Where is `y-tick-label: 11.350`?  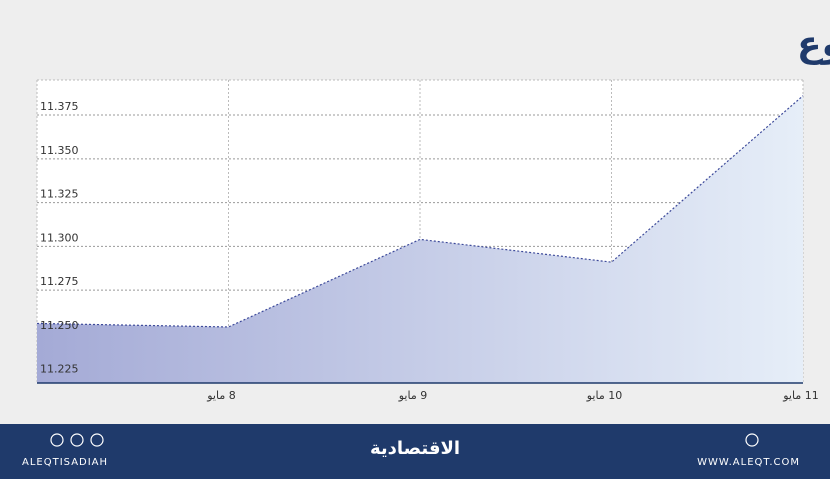 y-tick-label: 11.350 is located at coordinates (59, 150).